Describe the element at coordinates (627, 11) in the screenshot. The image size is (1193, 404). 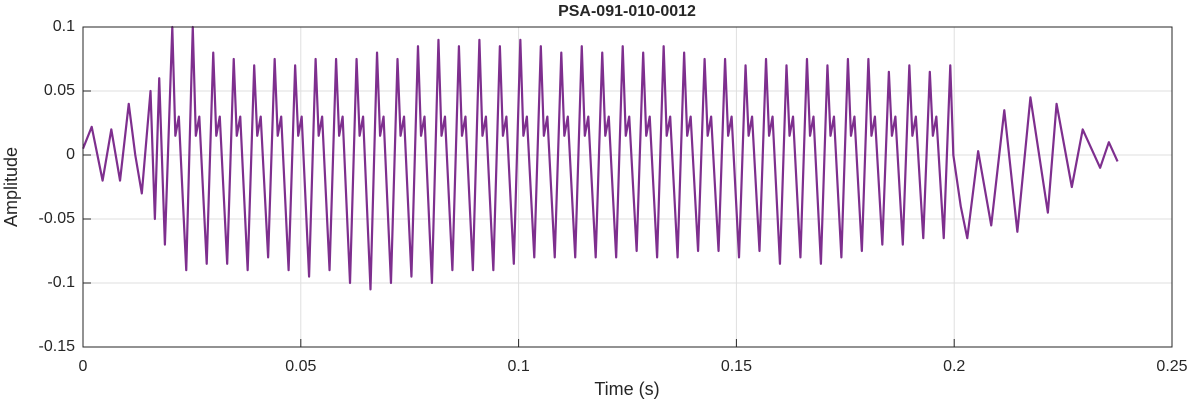
I see `chart-title: PSA-091-010-0012` at that location.